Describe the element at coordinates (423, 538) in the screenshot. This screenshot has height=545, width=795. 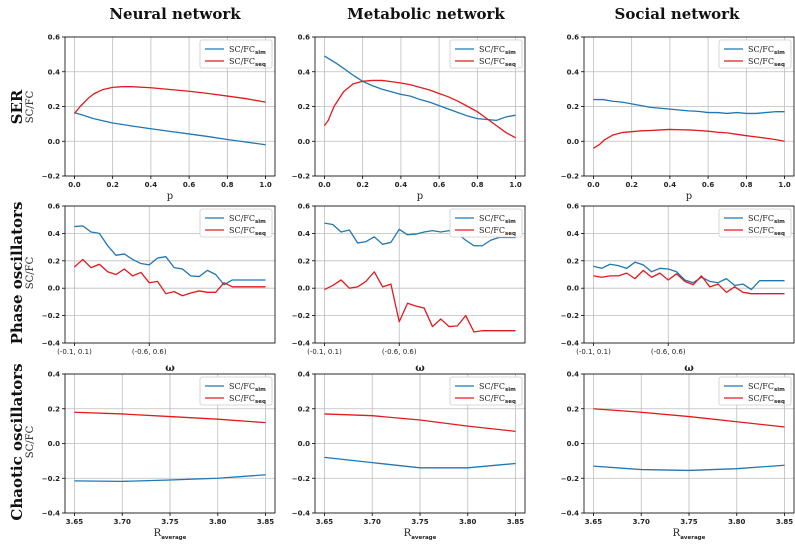
I see `x-axis-label-sub: average` at that location.